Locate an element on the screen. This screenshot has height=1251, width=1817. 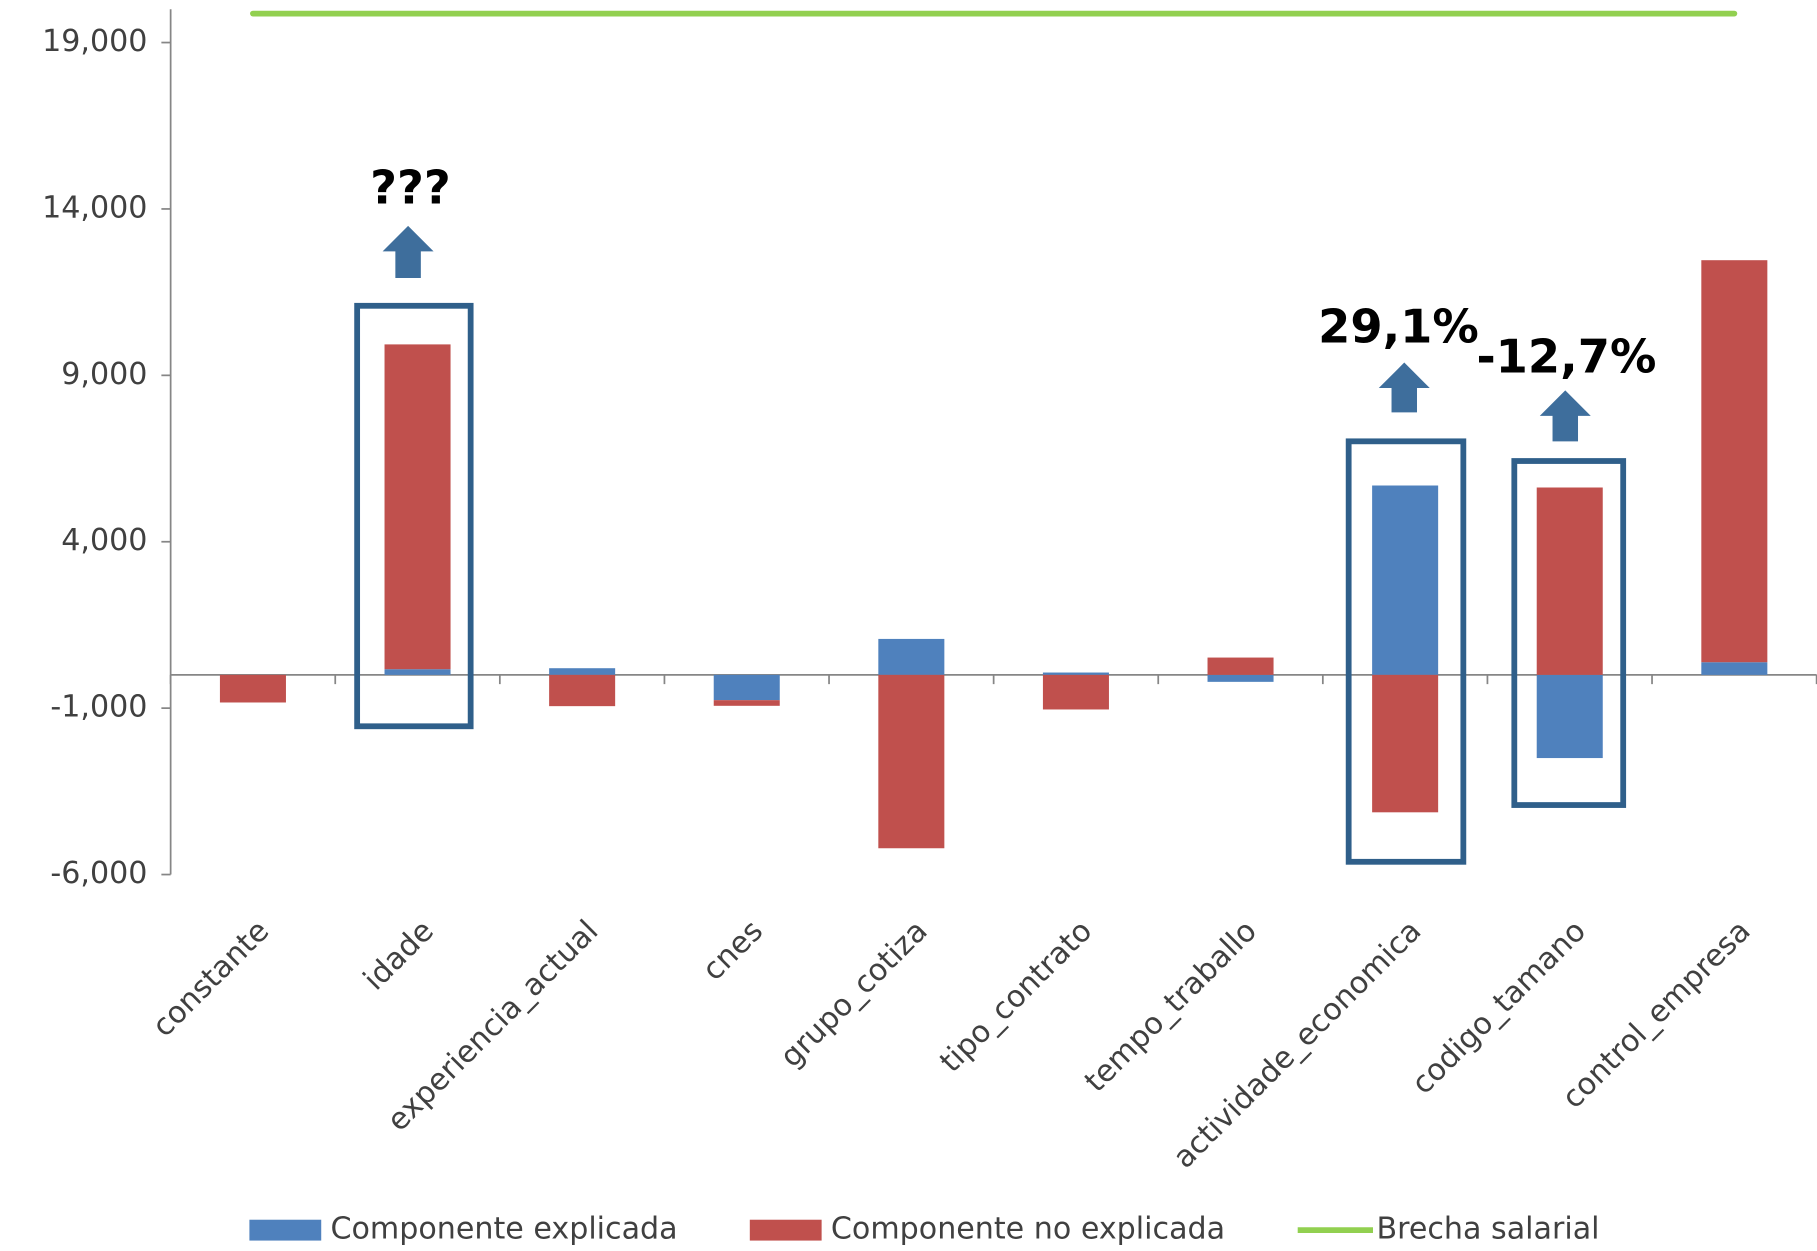
legend-label: Componente no explicada is located at coordinates (1028, 1229).